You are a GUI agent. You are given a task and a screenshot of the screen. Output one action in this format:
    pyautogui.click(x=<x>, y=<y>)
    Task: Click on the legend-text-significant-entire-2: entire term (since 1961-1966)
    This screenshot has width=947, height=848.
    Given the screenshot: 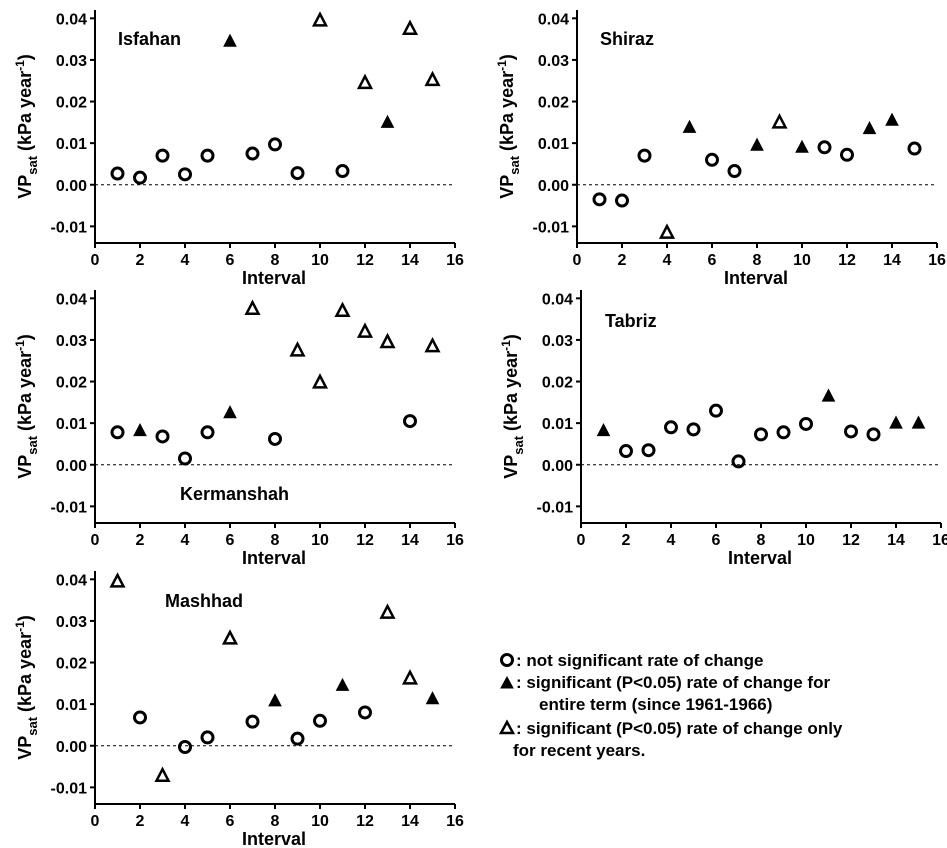 What is the action you would take?
    pyautogui.click(x=655, y=704)
    